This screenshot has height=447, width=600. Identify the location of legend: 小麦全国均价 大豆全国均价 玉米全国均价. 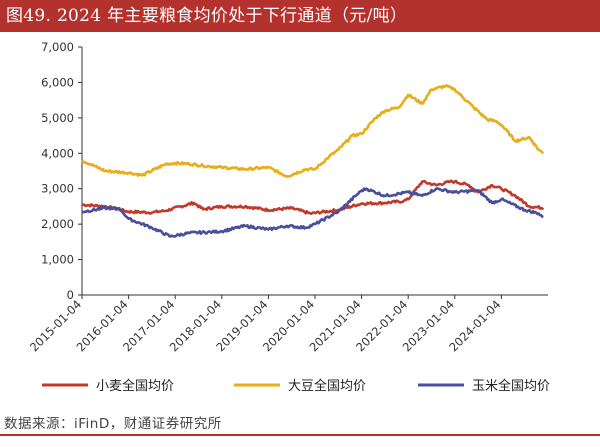
(296, 386).